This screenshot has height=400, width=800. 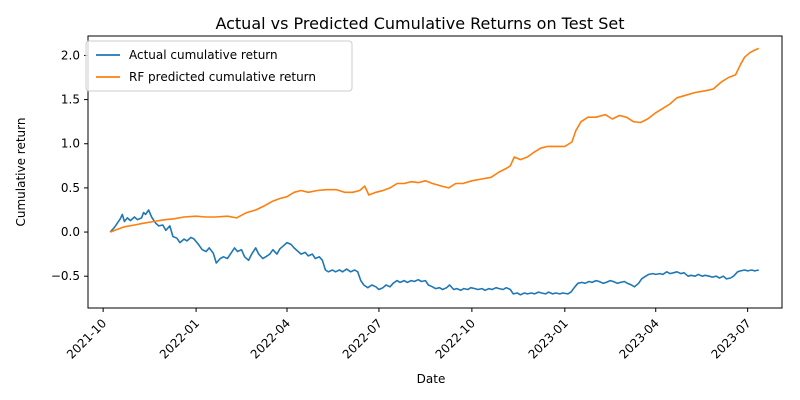 I want to click on x-tick-label: 2022-01, so click(x=179, y=338).